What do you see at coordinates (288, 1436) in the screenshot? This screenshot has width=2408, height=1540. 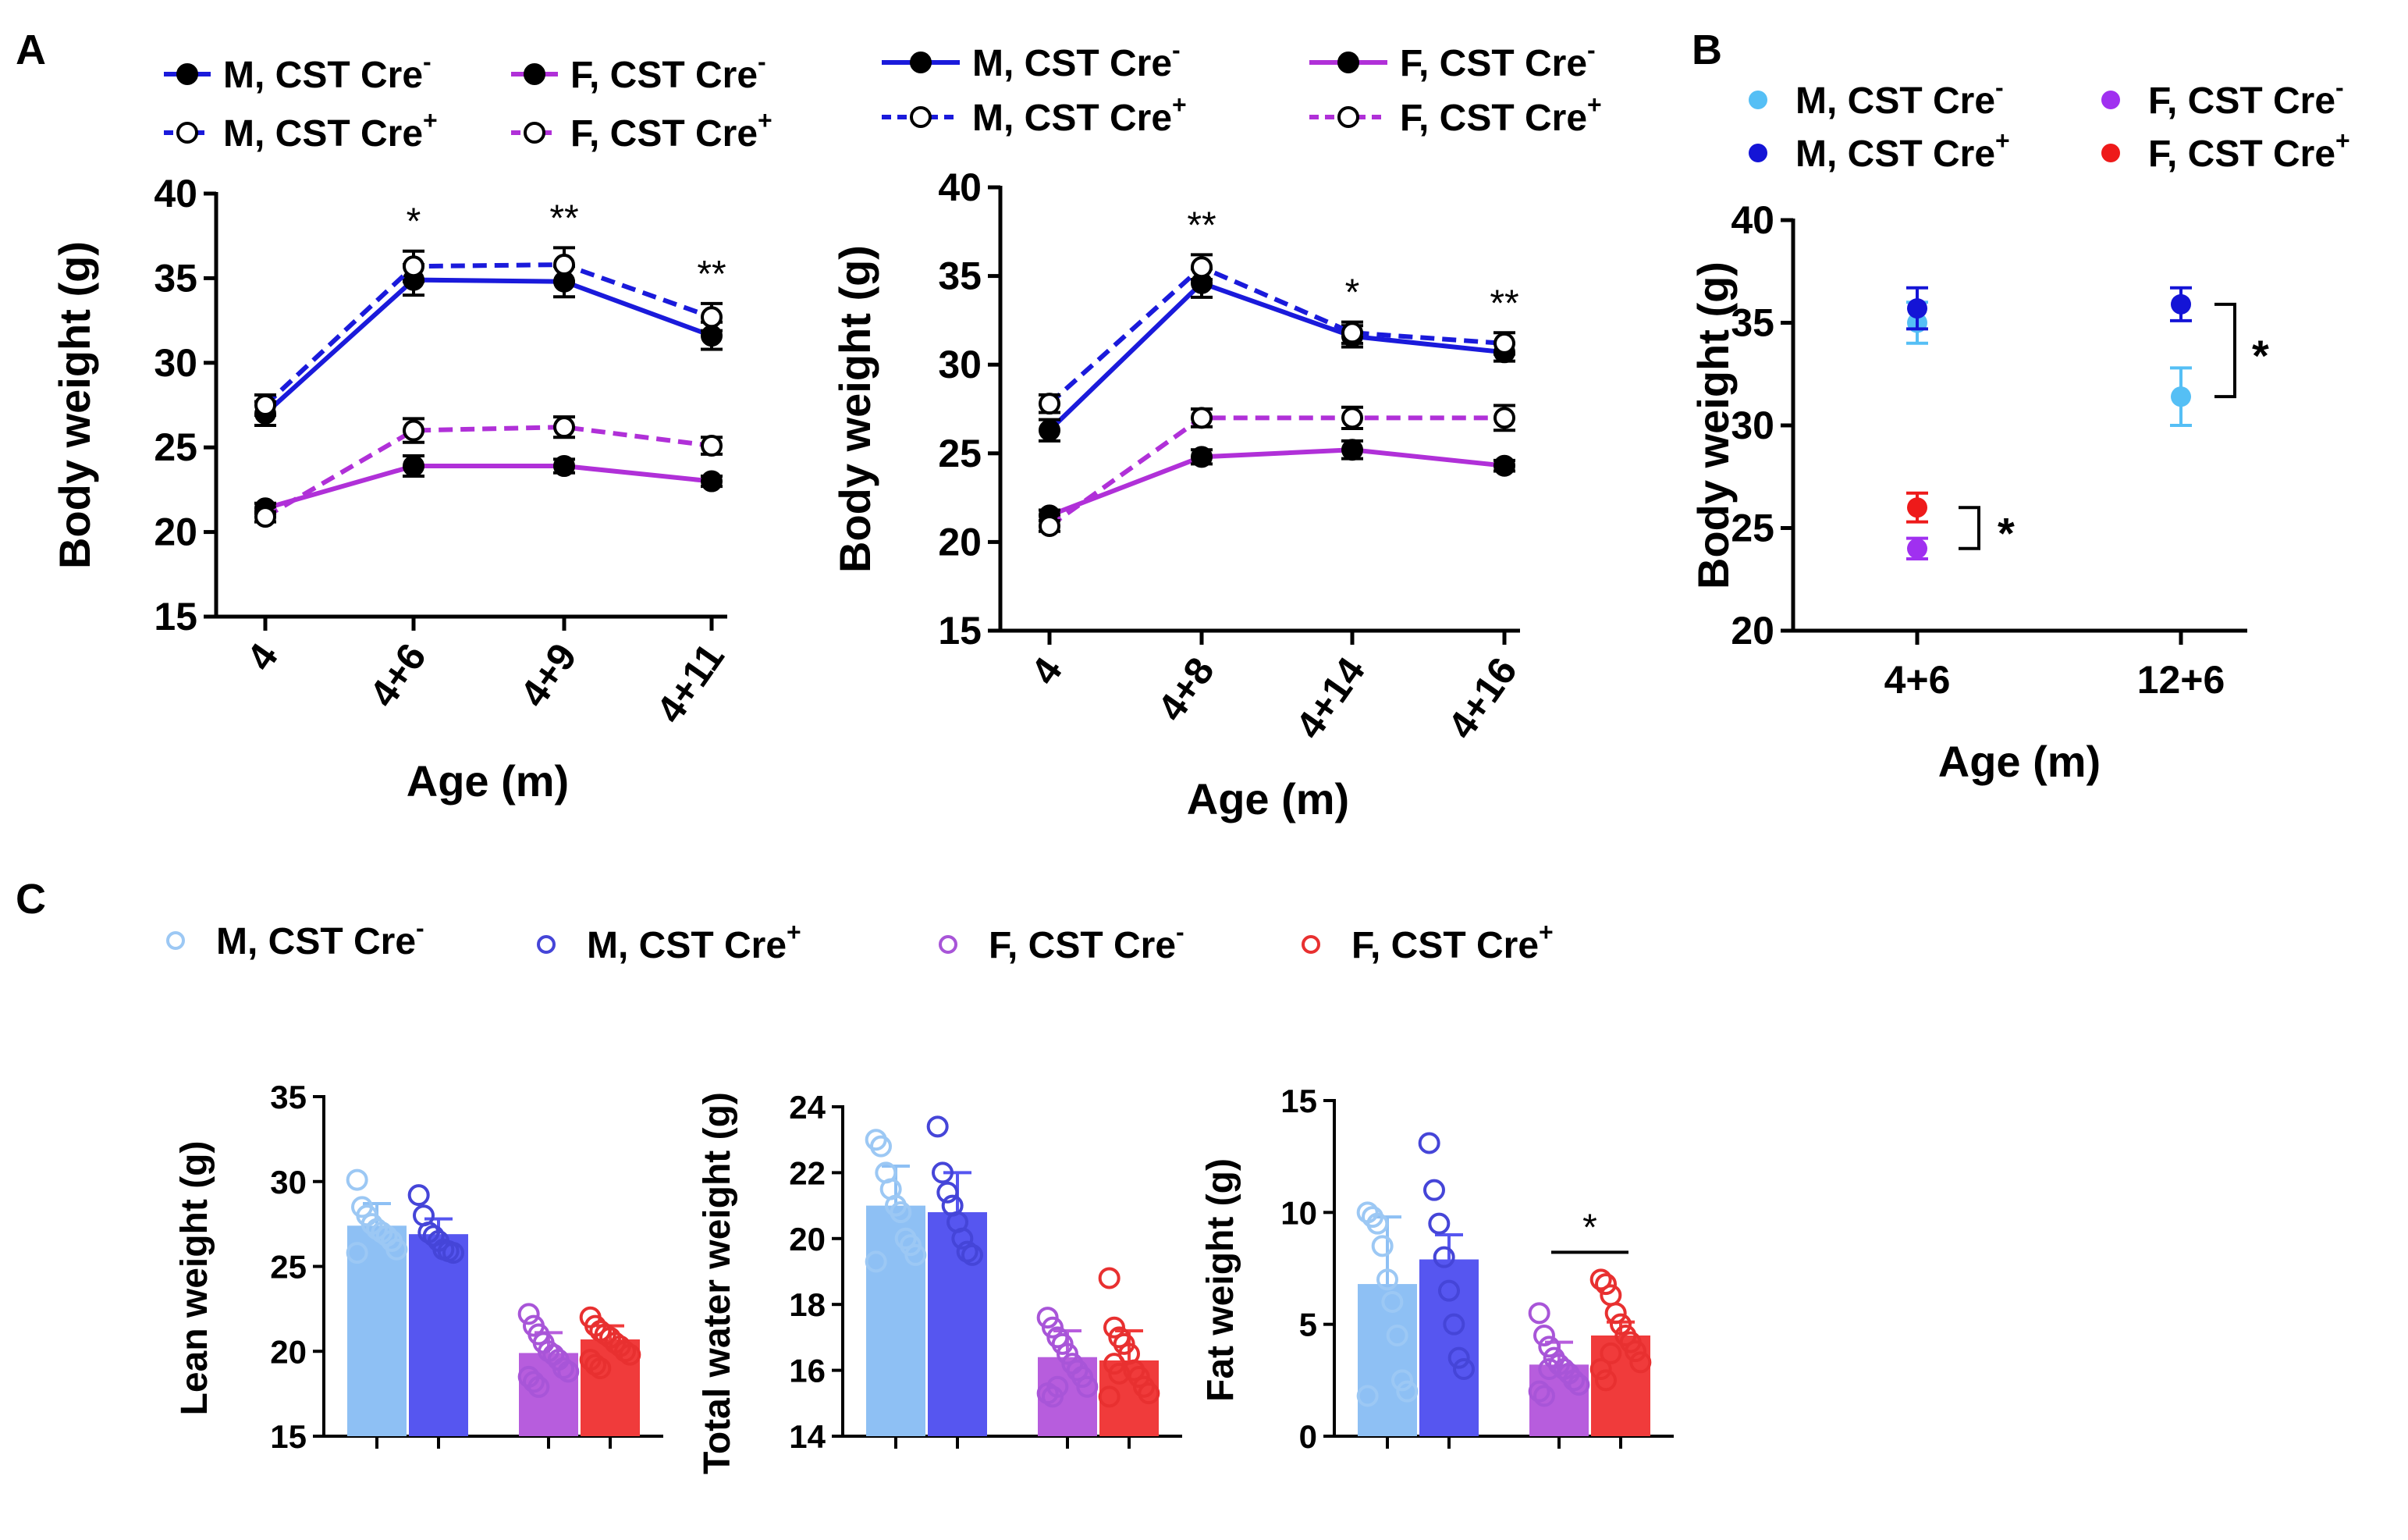 I see `y-tick-label: 15` at bounding box center [288, 1436].